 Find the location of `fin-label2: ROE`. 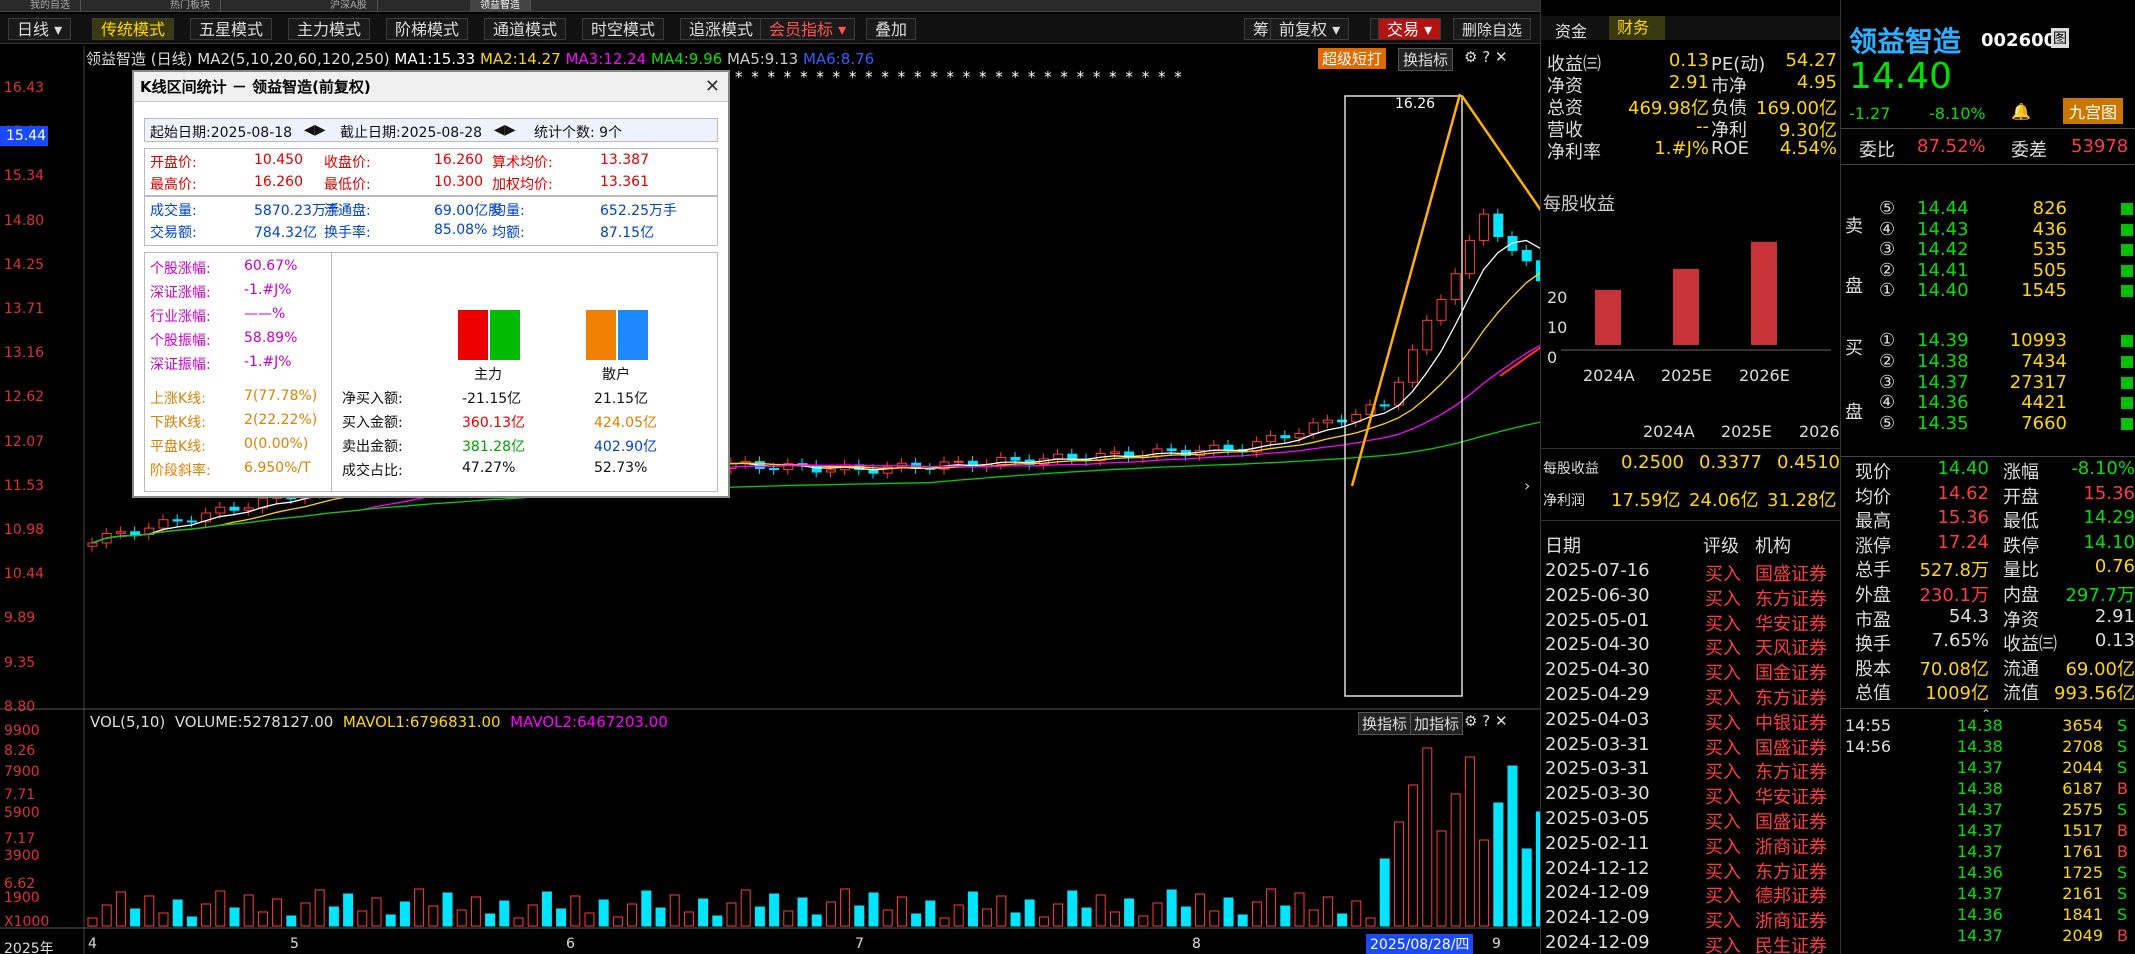

fin-label2: ROE is located at coordinates (1730, 148).